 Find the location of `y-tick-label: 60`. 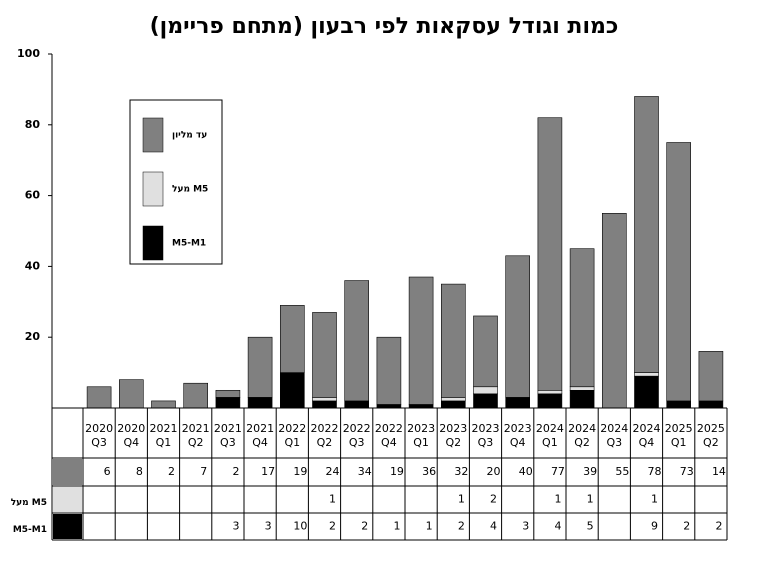

y-tick-label: 60 is located at coordinates (33, 195).